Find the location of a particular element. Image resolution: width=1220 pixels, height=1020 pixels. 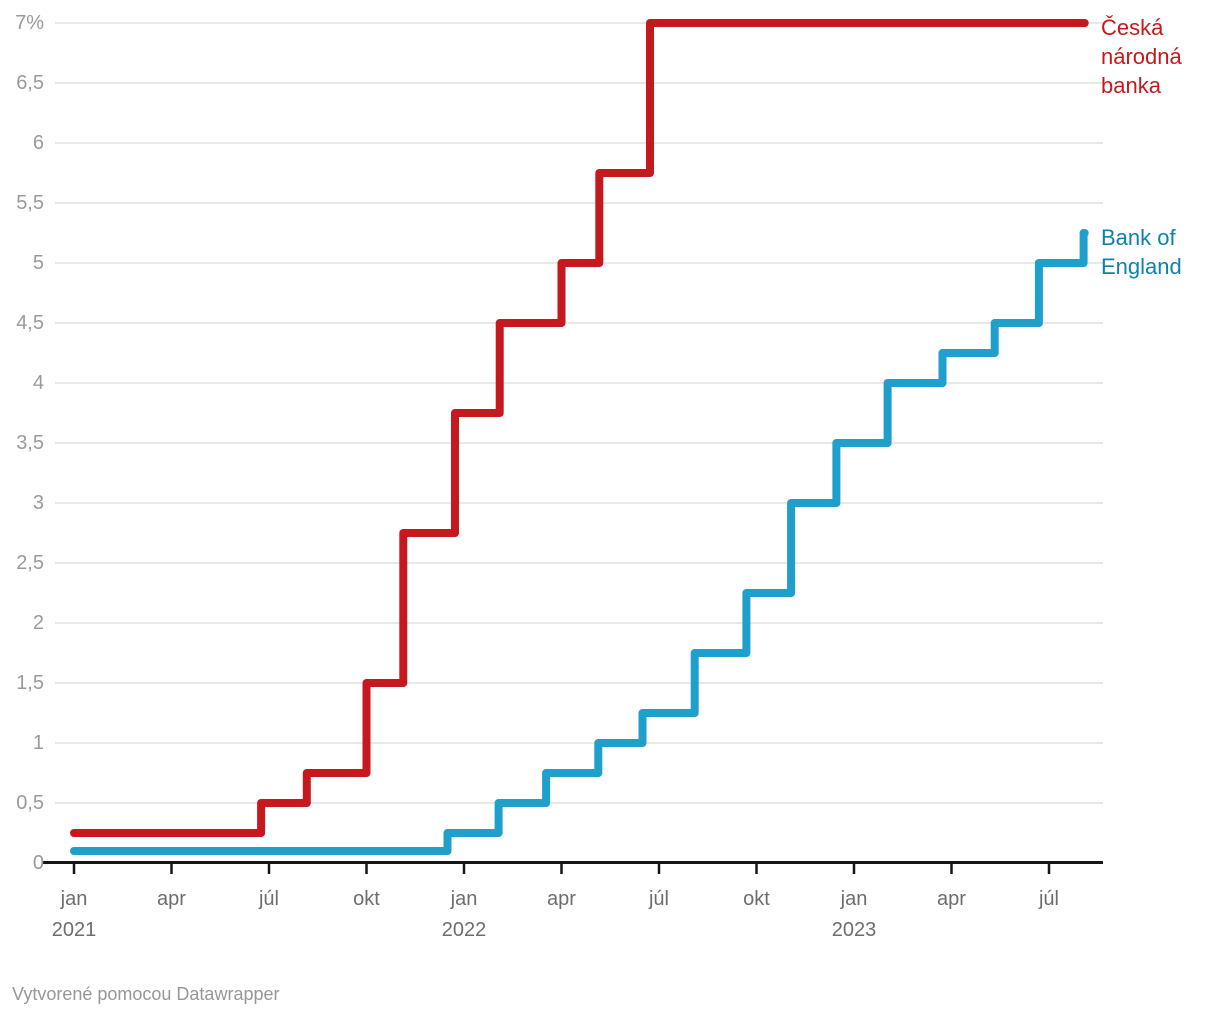

series-label-line: Bank of is located at coordinates (1138, 237).